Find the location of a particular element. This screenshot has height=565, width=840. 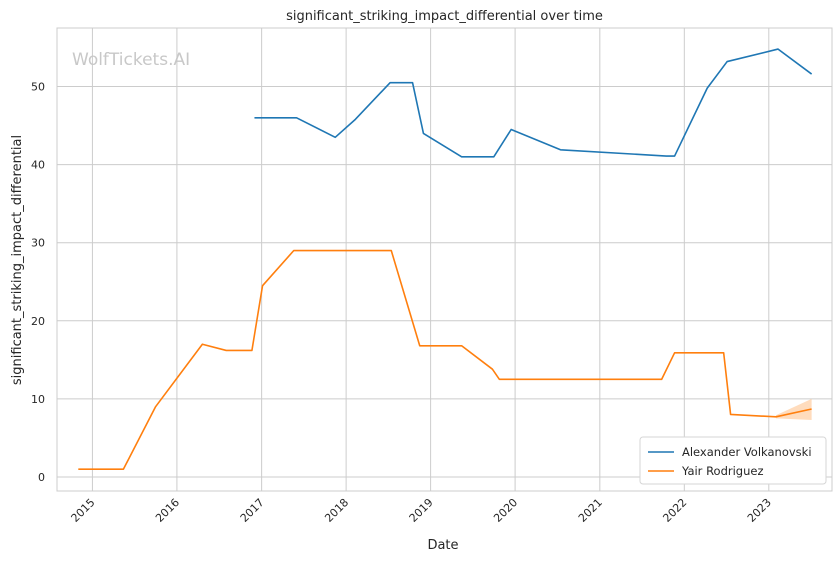

legend-label-series-1: Alexander Volkanovski is located at coordinates (747, 452).